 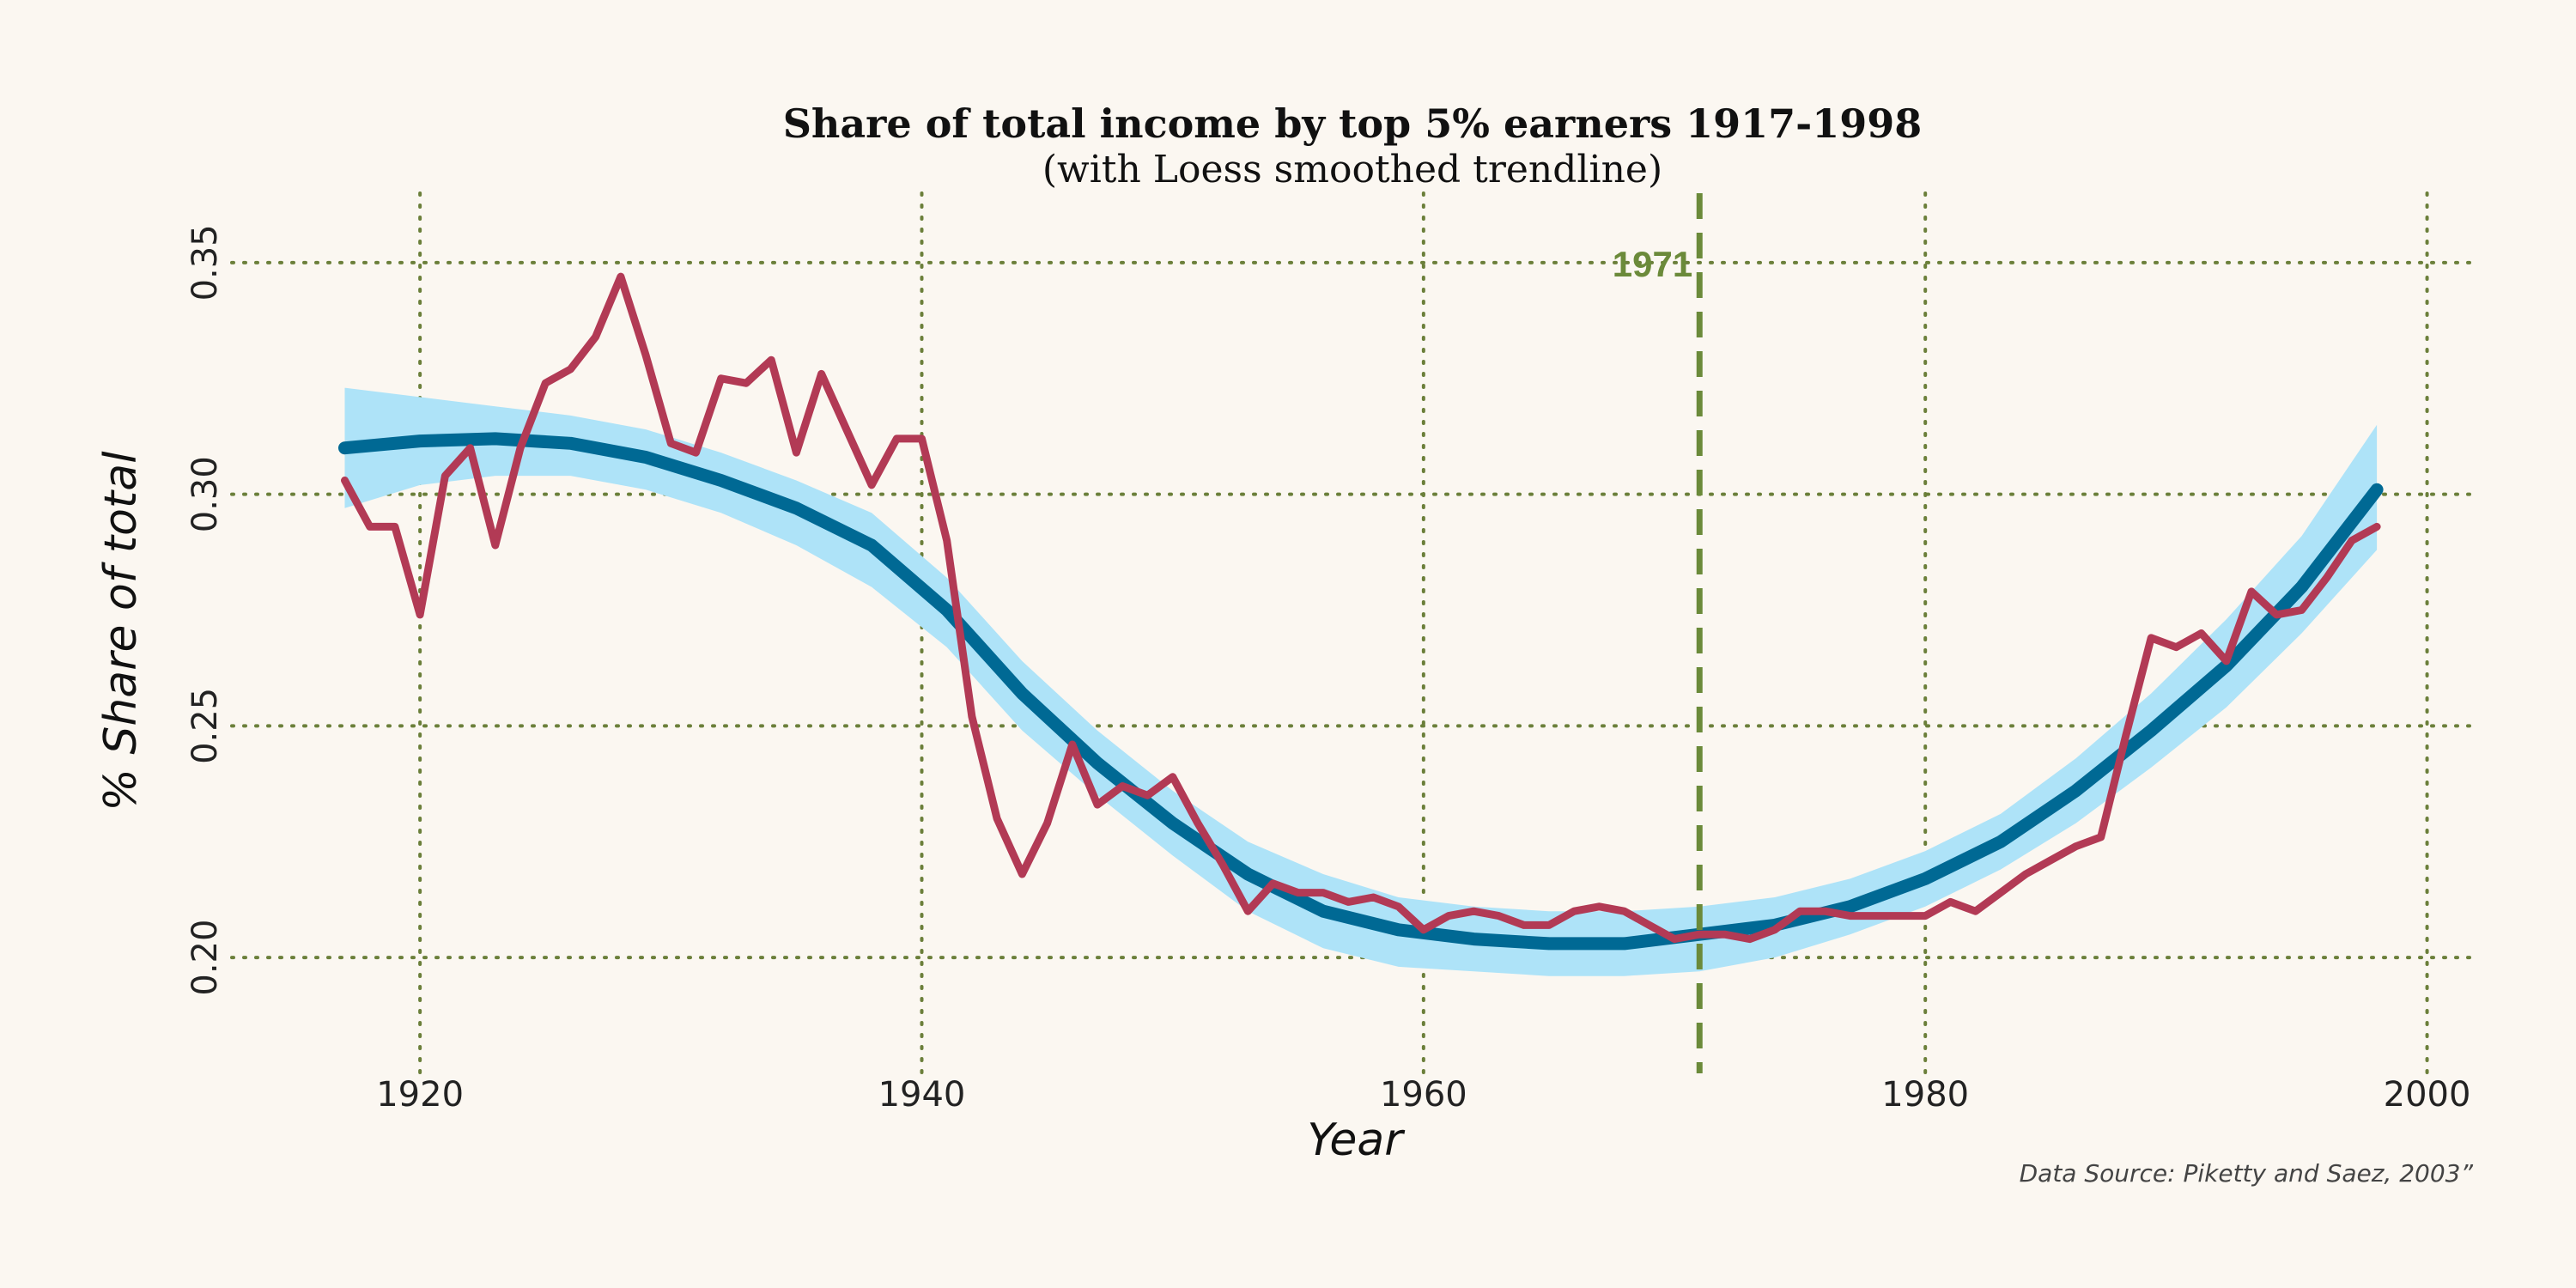 What do you see at coordinates (205, 494) in the screenshot?
I see `y-tick-label-2: 0.30` at bounding box center [205, 494].